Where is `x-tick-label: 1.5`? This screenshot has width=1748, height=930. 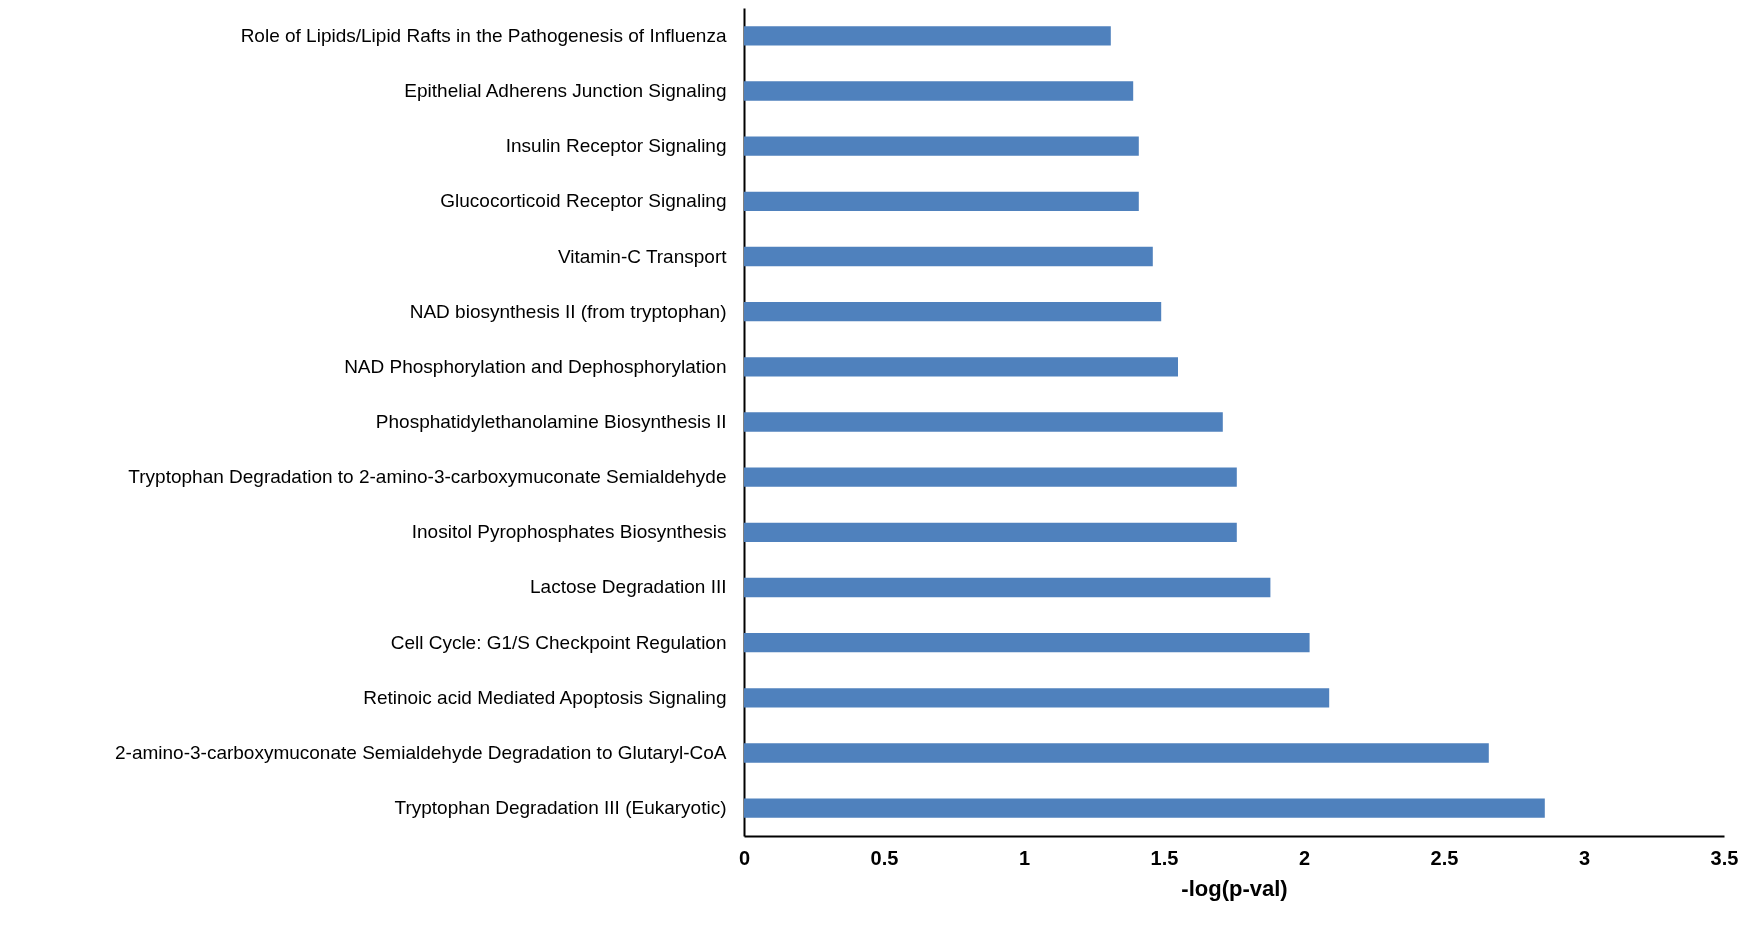 x-tick-label: 1.5 is located at coordinates (1164, 857).